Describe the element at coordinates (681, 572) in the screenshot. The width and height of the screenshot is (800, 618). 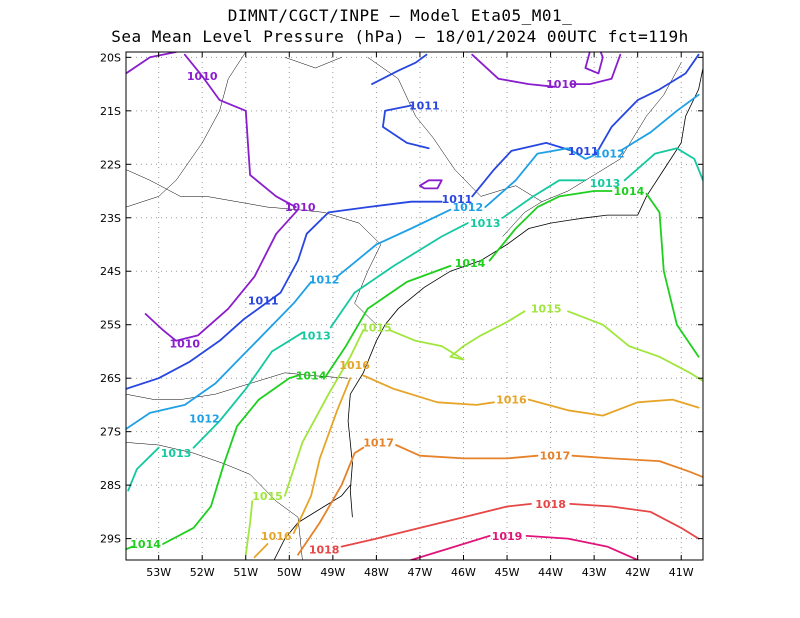
I see `x-tick-label: 41W` at that location.